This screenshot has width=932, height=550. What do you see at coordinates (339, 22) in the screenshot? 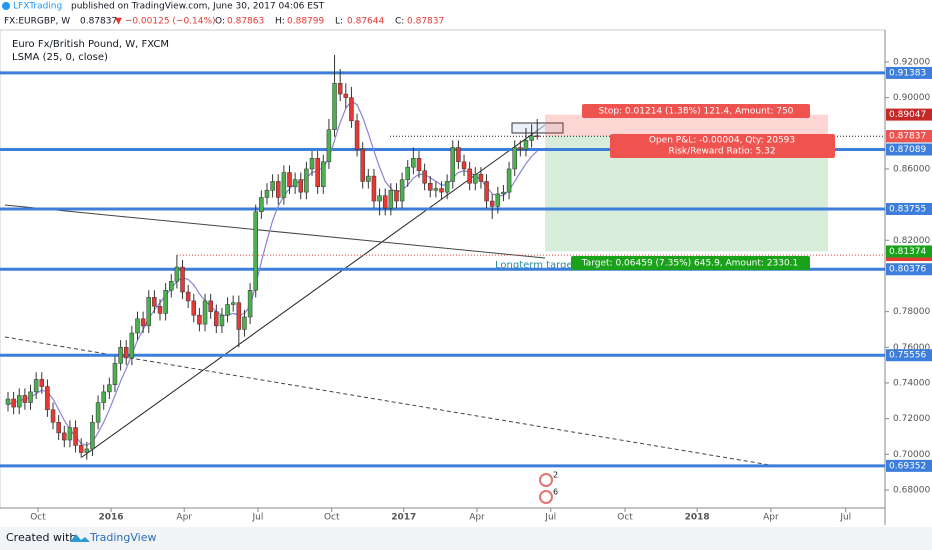
I see `ohlc-label: L:` at bounding box center [339, 22].